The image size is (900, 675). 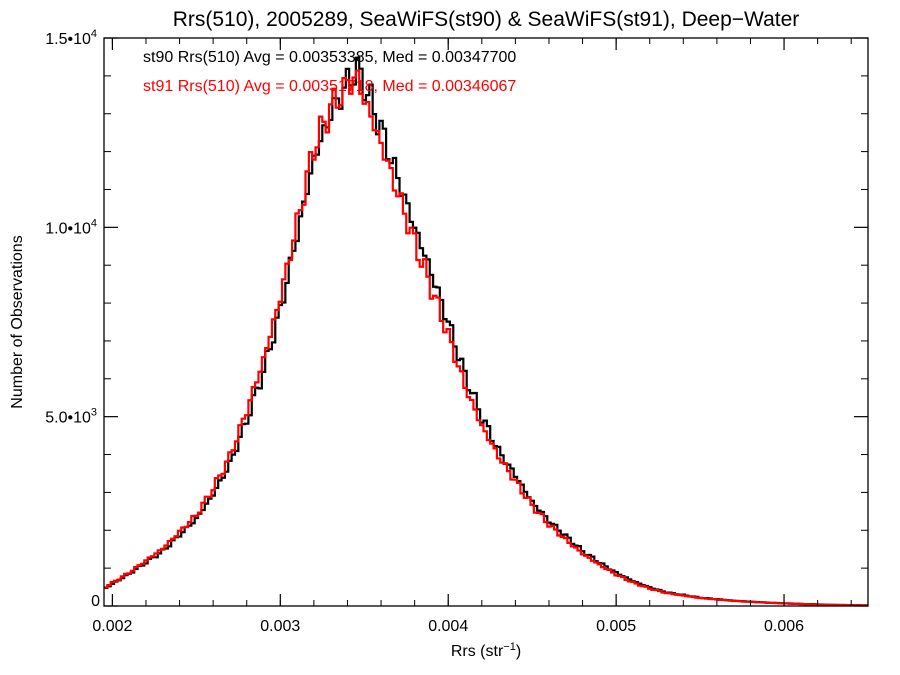 What do you see at coordinates (71, 417) in the screenshot?
I see `y-tick-label: 5.0•103` at bounding box center [71, 417].